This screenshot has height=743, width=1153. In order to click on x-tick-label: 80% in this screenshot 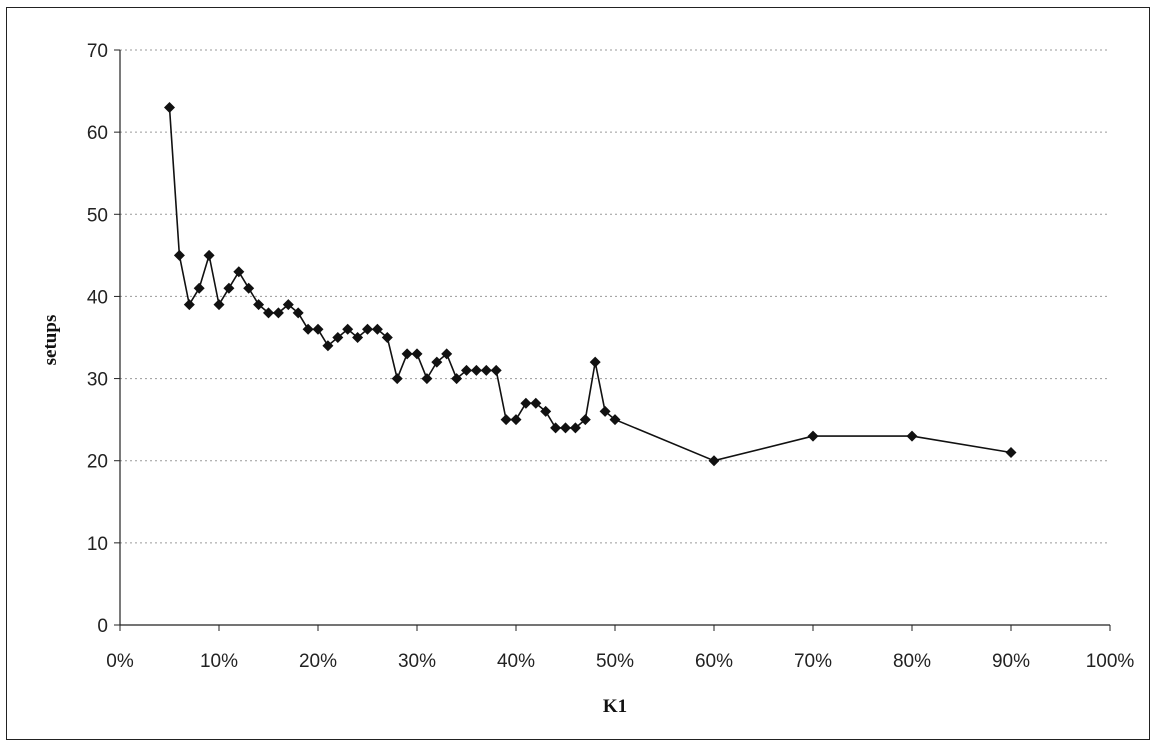, I will do `click(912, 661)`.